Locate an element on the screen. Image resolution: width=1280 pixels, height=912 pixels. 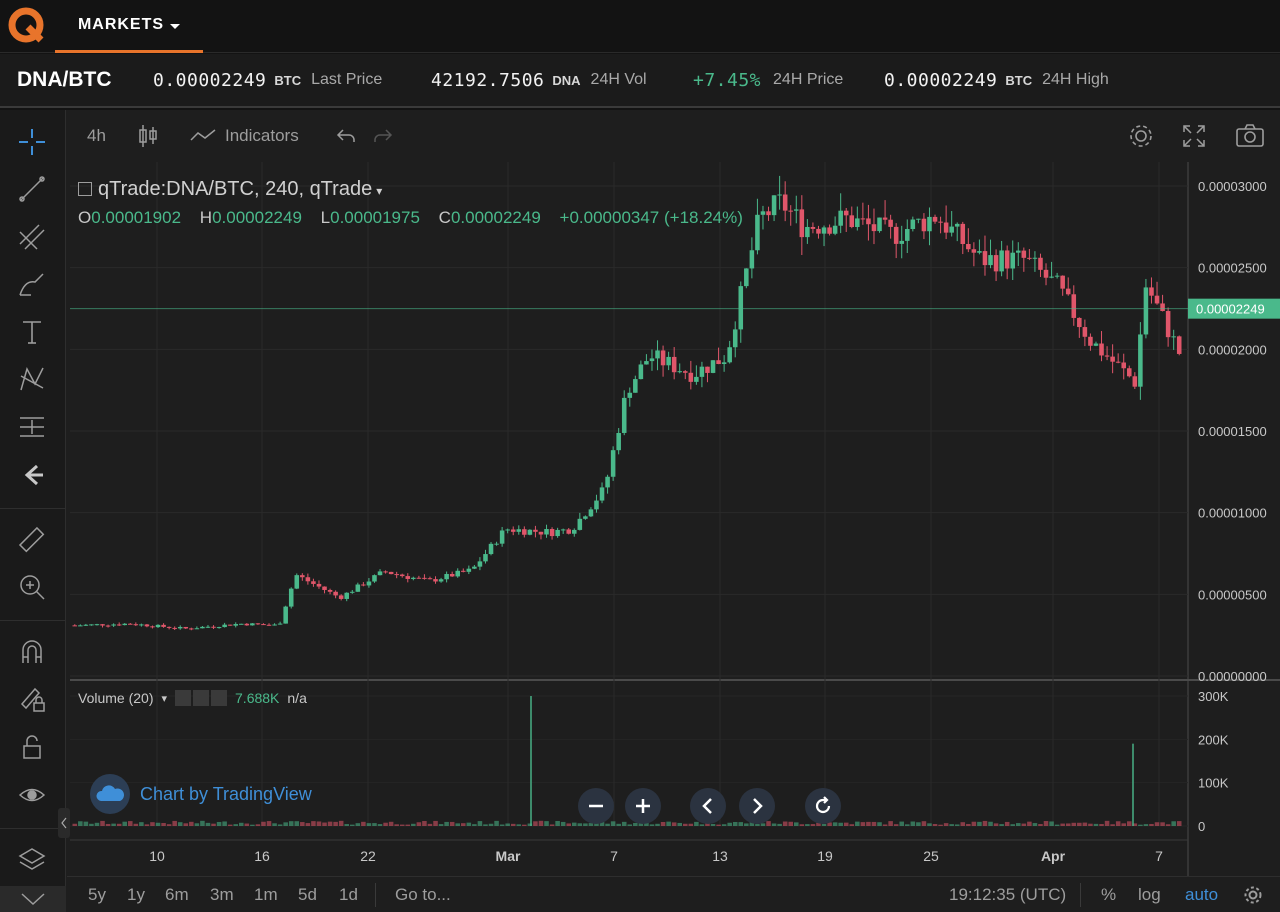
scroll-left-button is located at coordinates (708, 806).